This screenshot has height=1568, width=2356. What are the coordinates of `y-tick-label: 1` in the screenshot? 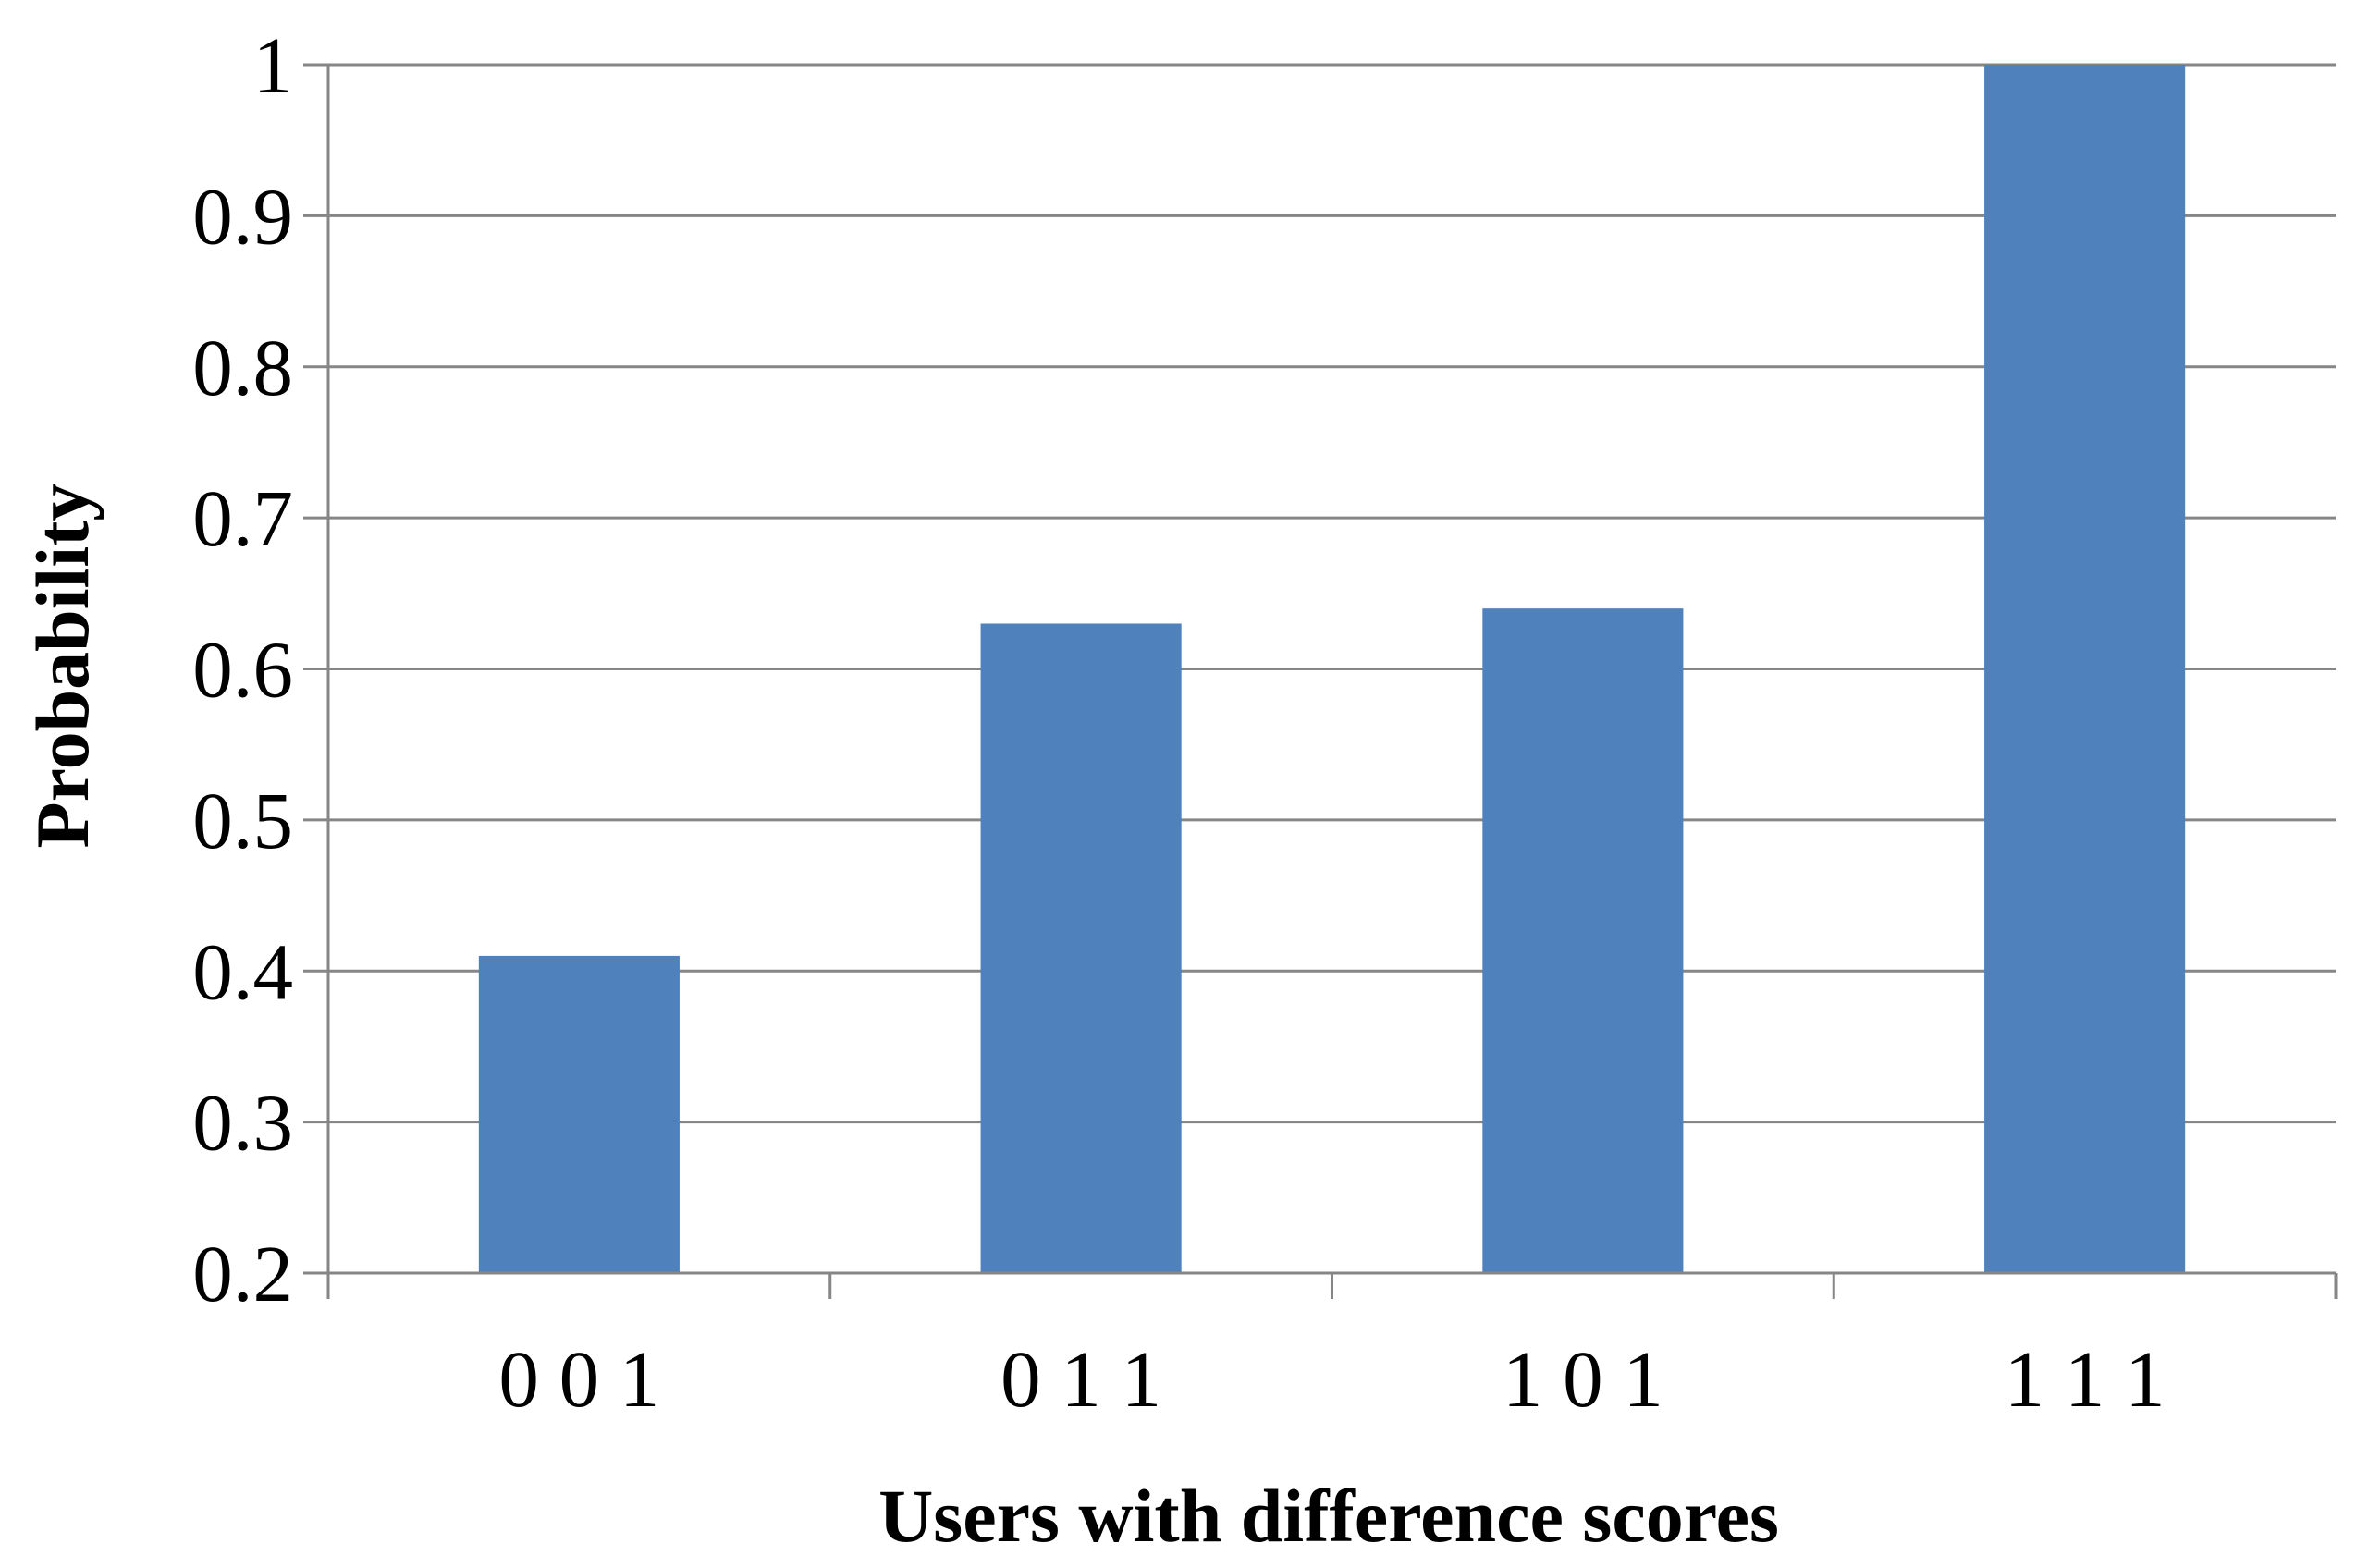 It's located at (273, 65).